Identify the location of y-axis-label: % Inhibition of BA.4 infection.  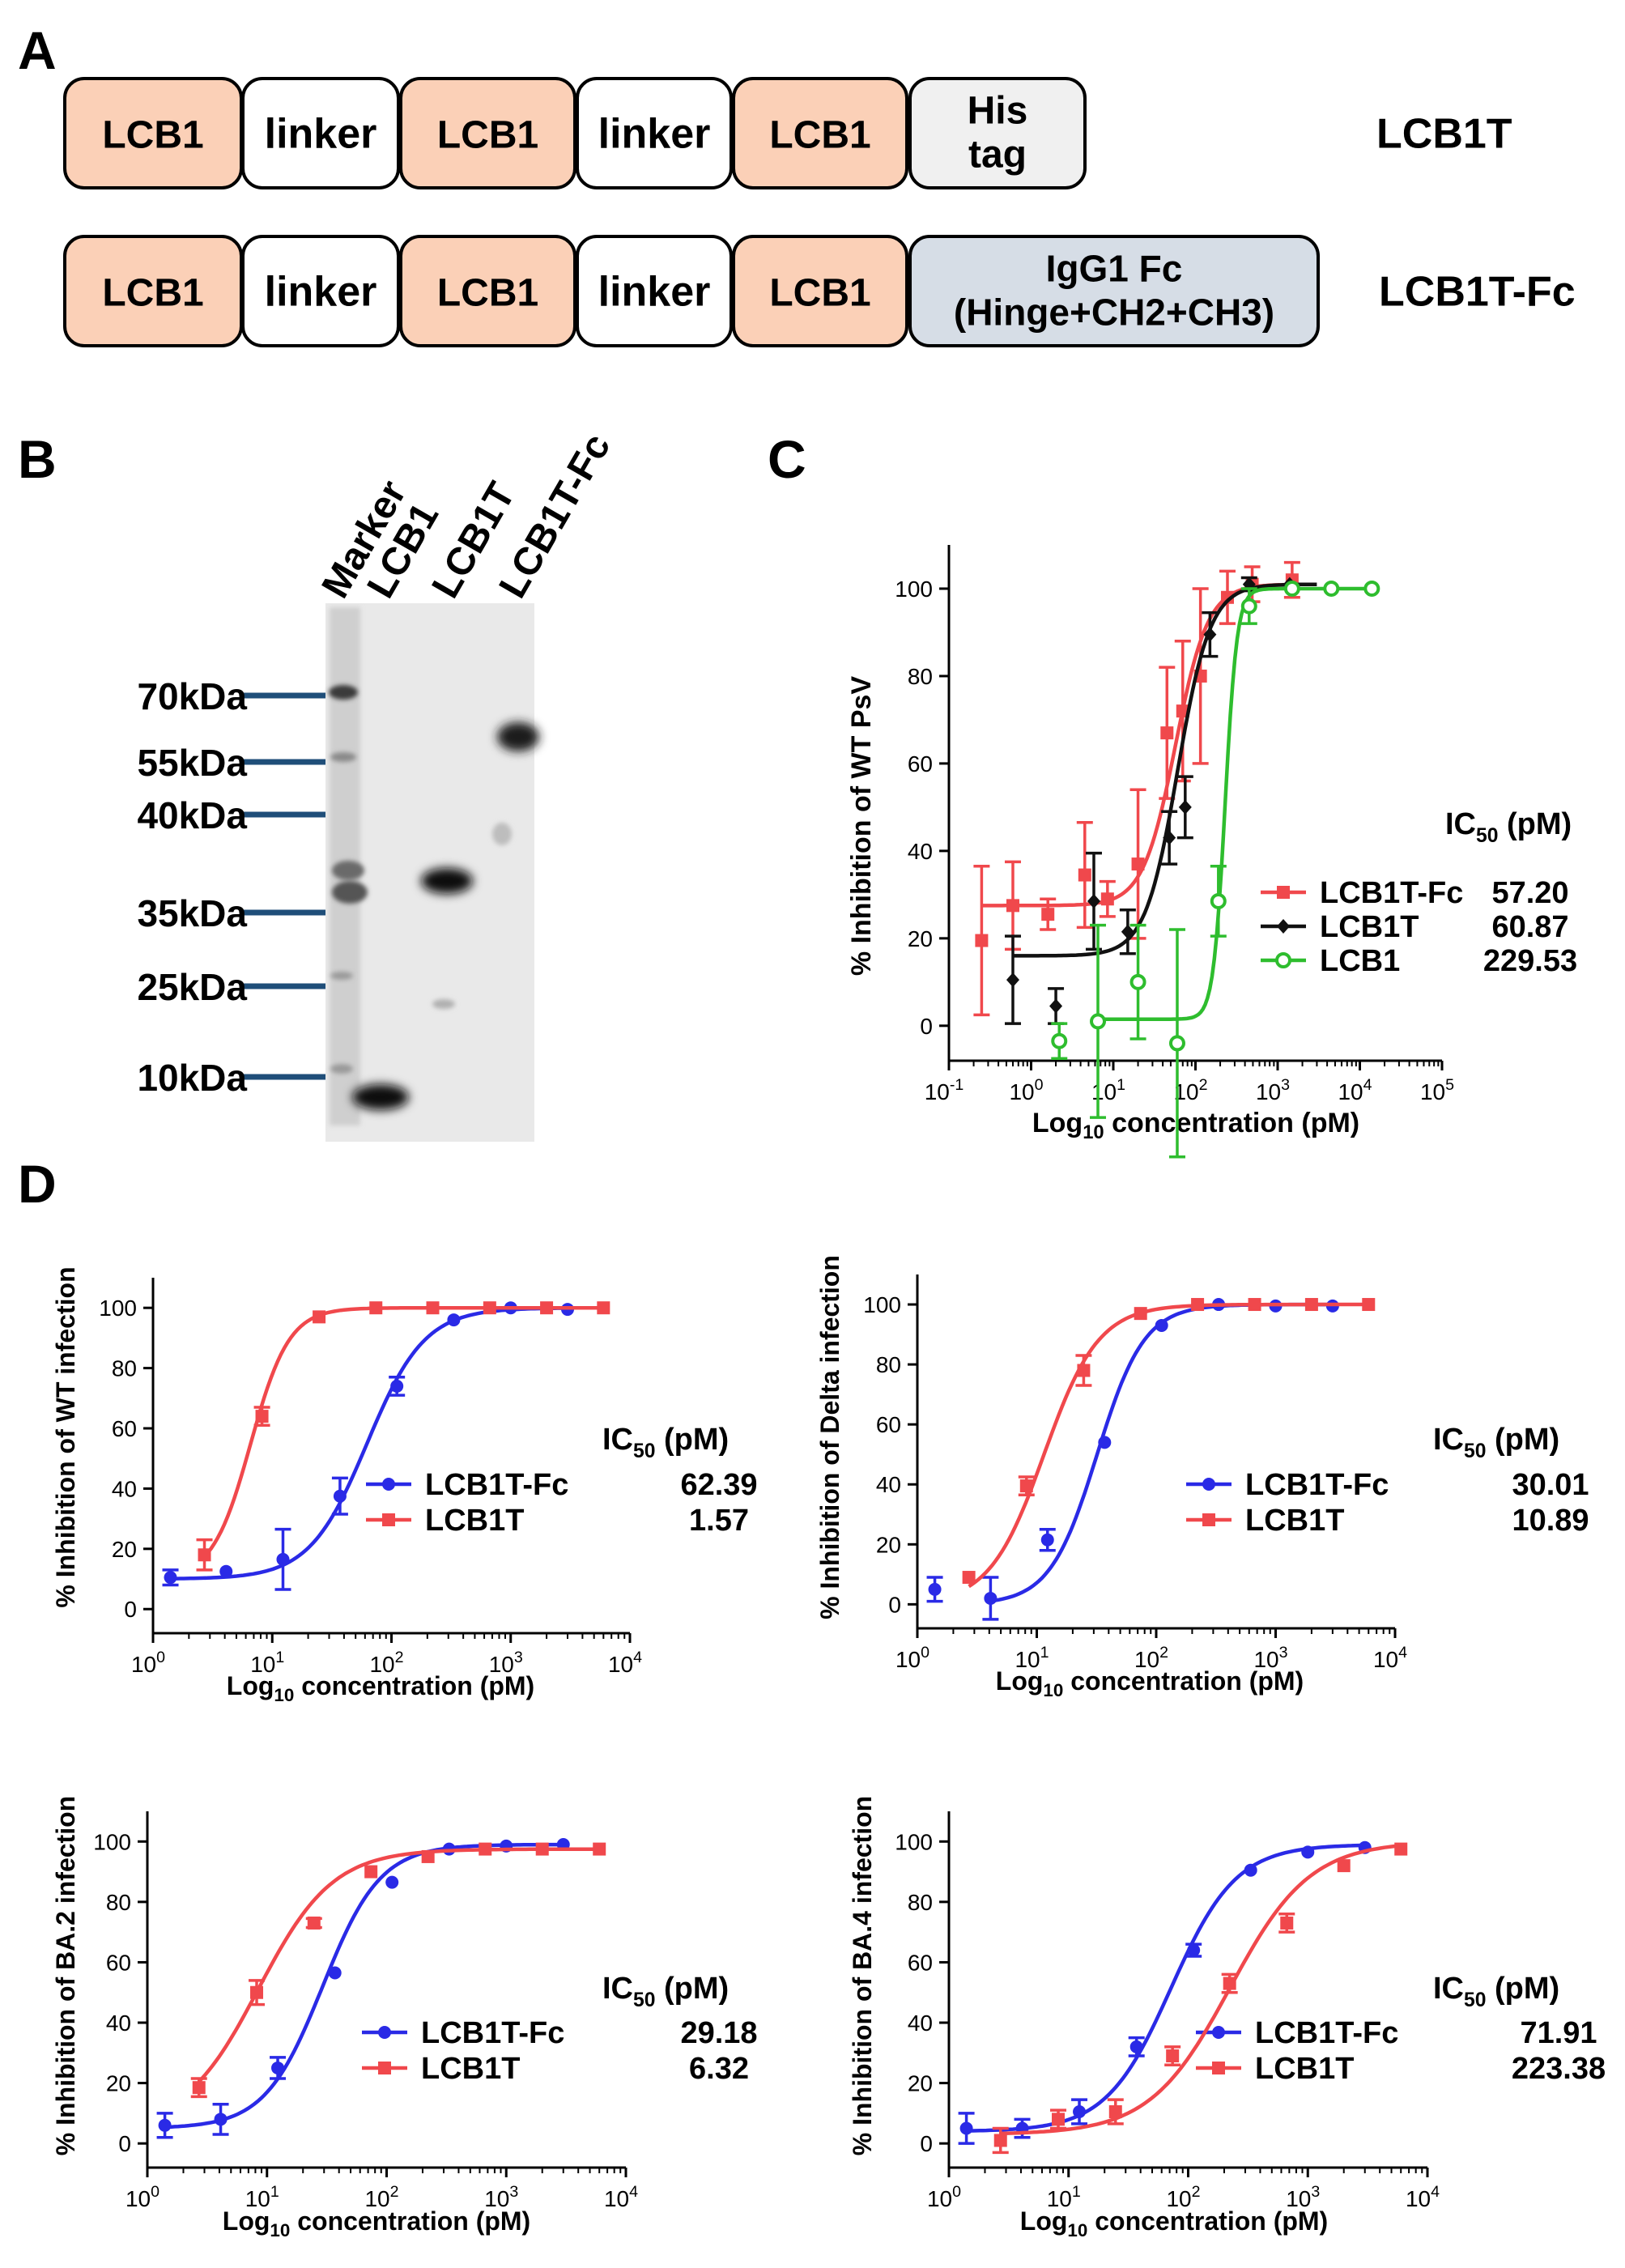
(863, 1975).